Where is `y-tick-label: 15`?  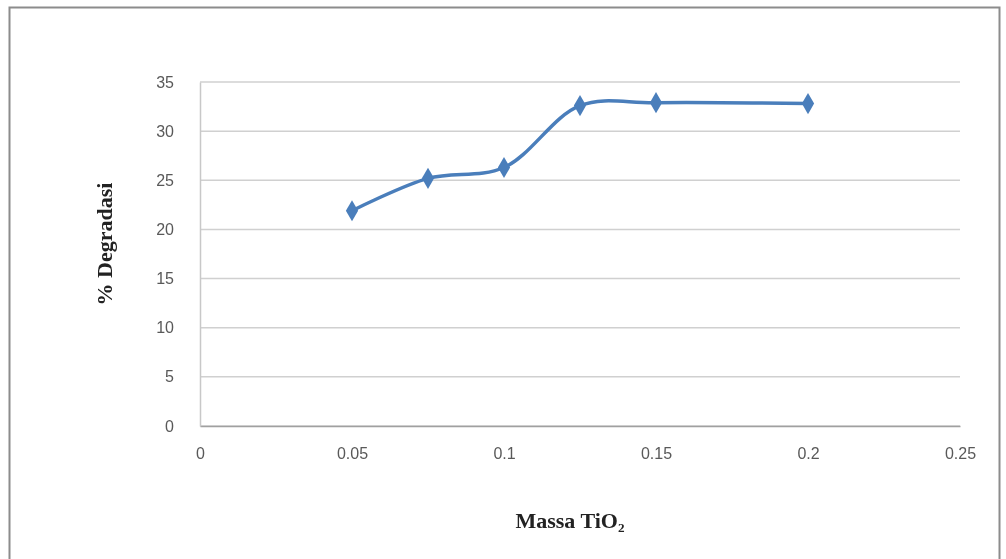 y-tick-label: 15 is located at coordinates (165, 279).